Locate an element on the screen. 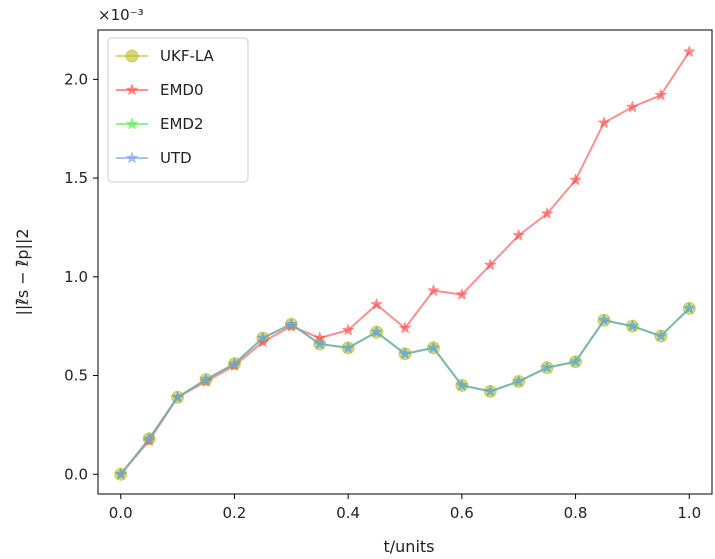  legend-item-ukf-la: UKF-LA is located at coordinates (165, 56).